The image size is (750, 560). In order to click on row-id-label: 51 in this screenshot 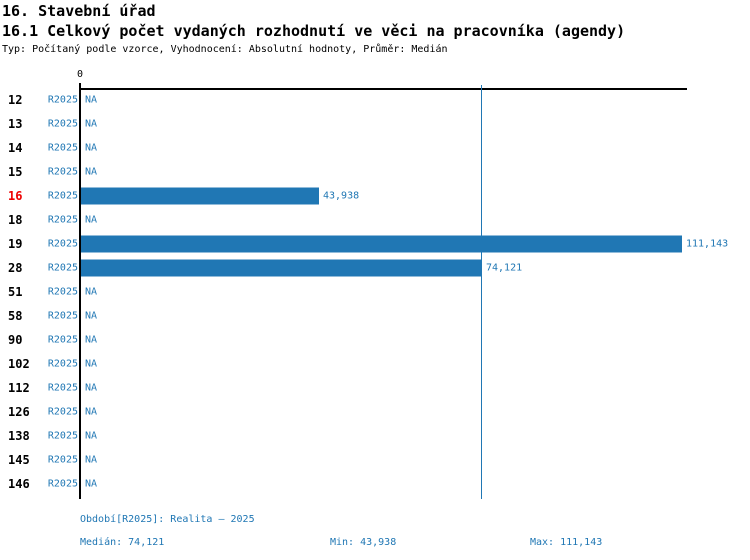, I will do `click(15, 292)`.